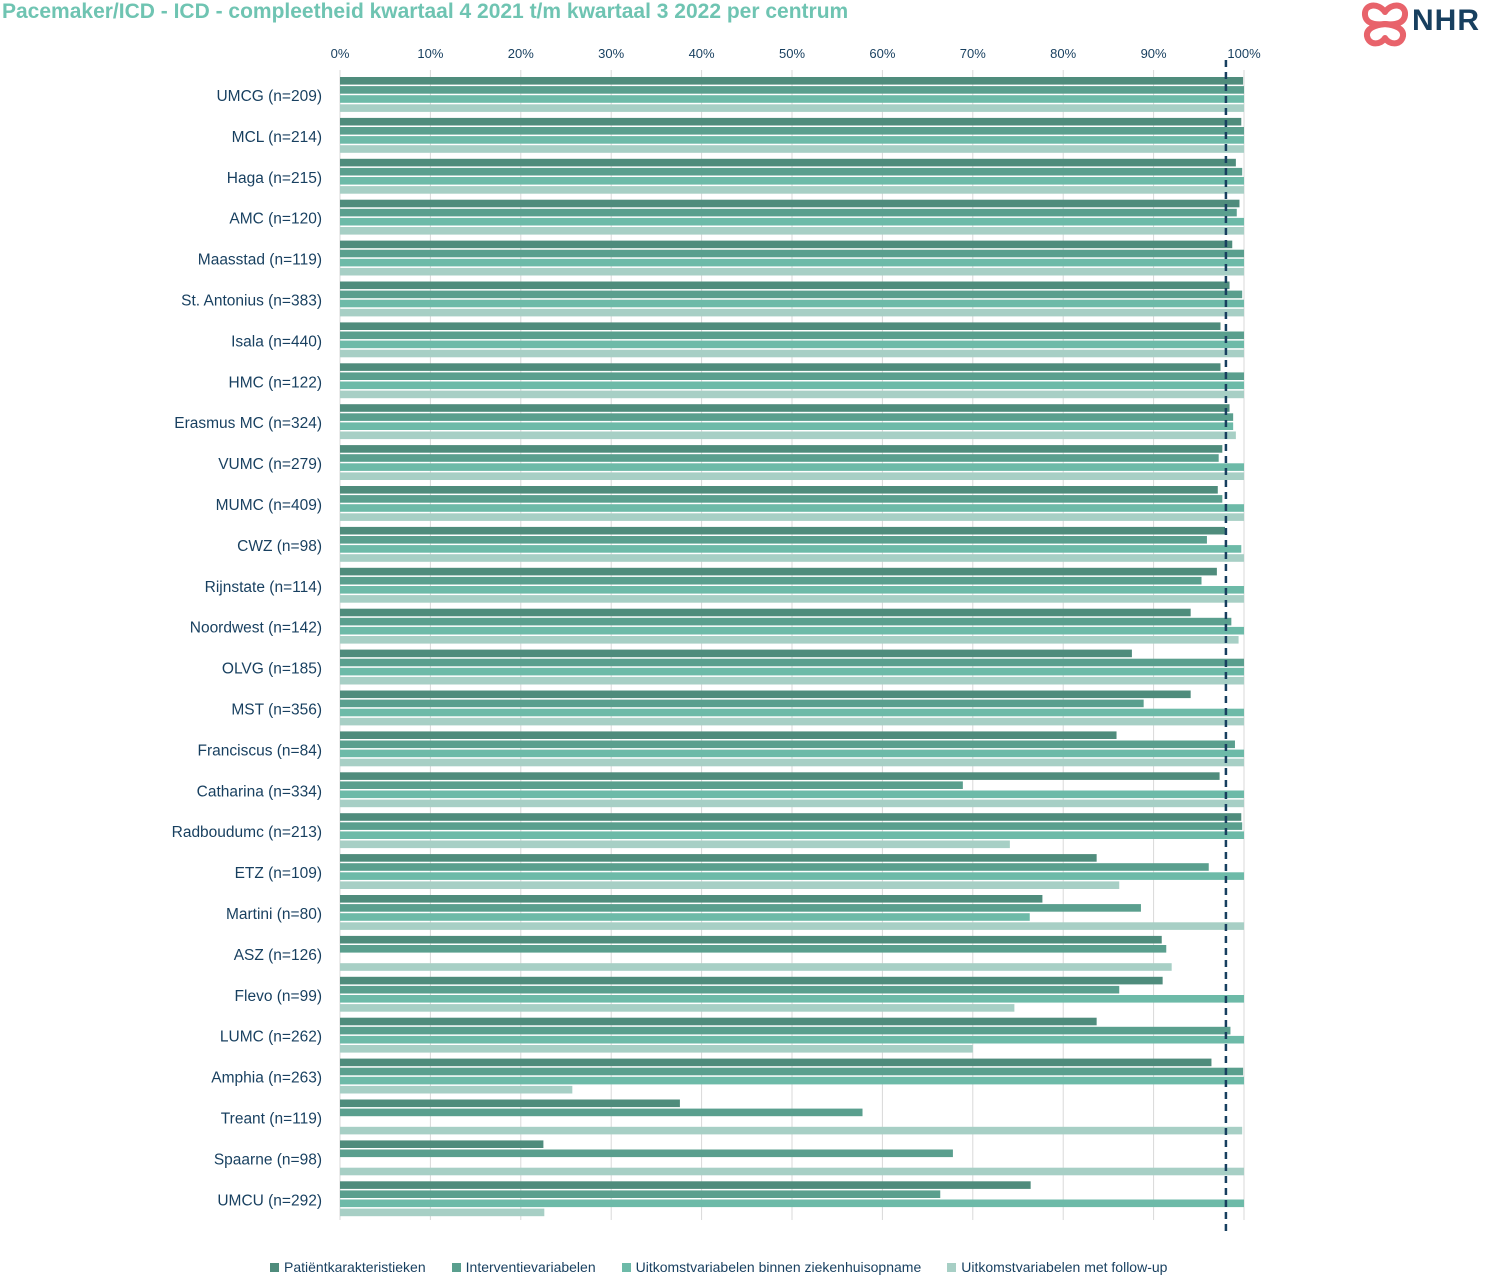  What do you see at coordinates (276, 710) in the screenshot?
I see `category-label: MST (n=356)` at bounding box center [276, 710].